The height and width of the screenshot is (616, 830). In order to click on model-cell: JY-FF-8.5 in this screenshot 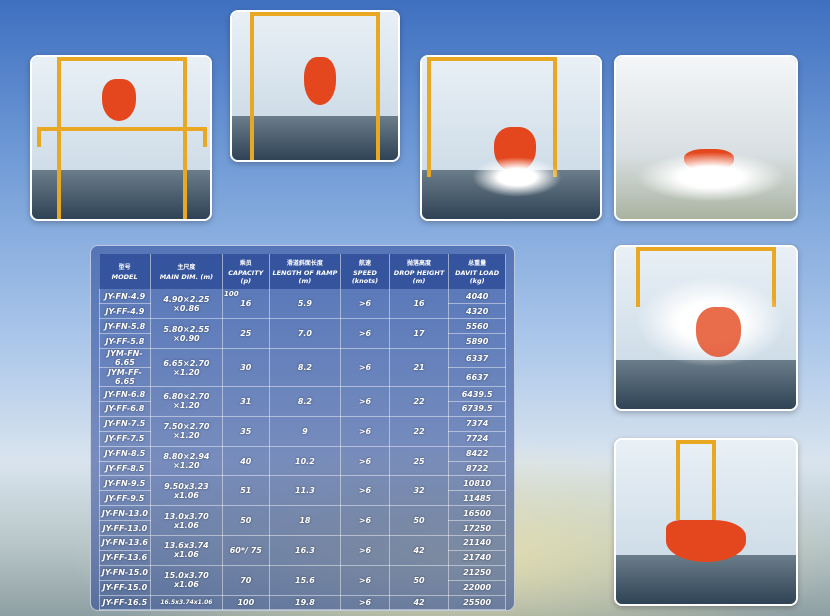, I will do `click(125, 469)`.